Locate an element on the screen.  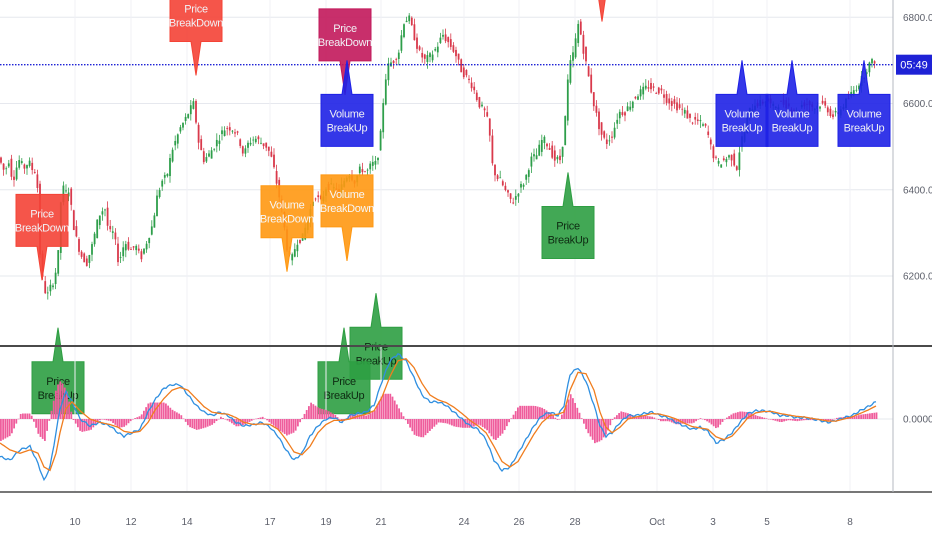
oscillator-axis: 0.0000 is located at coordinates (917, 420).